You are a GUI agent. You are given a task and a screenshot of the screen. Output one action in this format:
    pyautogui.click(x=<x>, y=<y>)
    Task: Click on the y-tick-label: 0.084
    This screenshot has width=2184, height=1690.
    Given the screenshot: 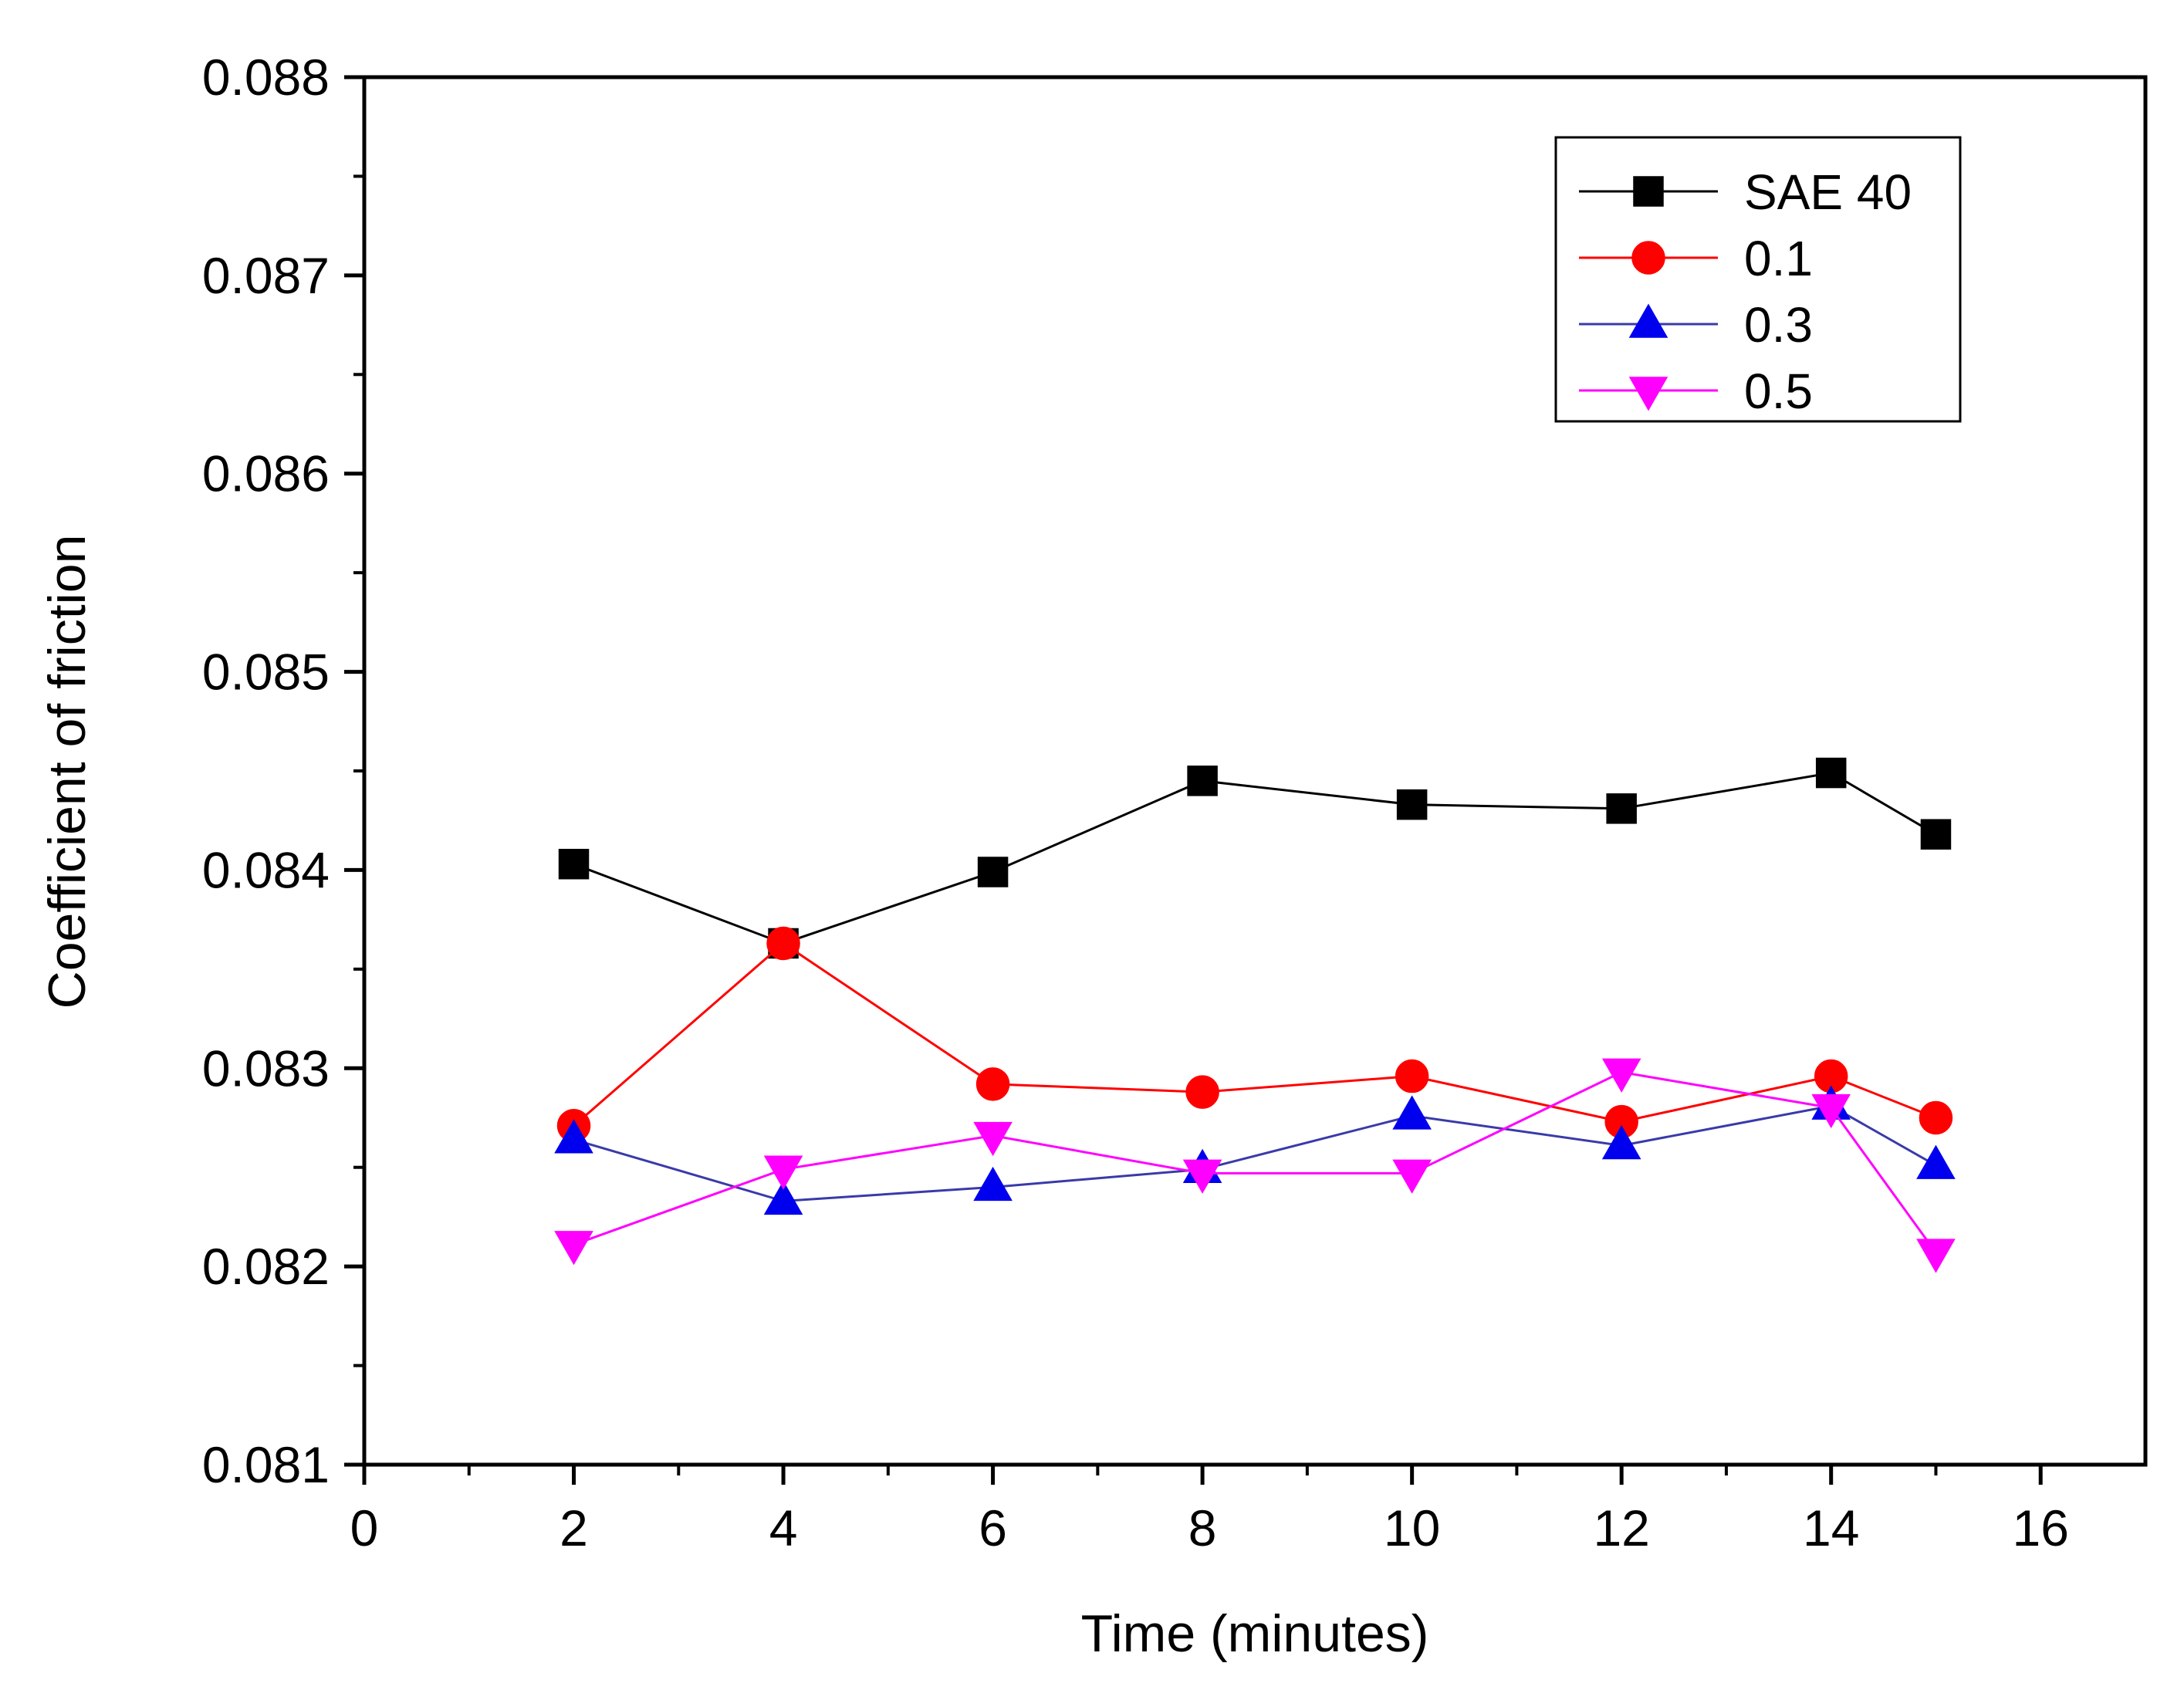 What is the action you would take?
    pyautogui.click(x=266, y=869)
    